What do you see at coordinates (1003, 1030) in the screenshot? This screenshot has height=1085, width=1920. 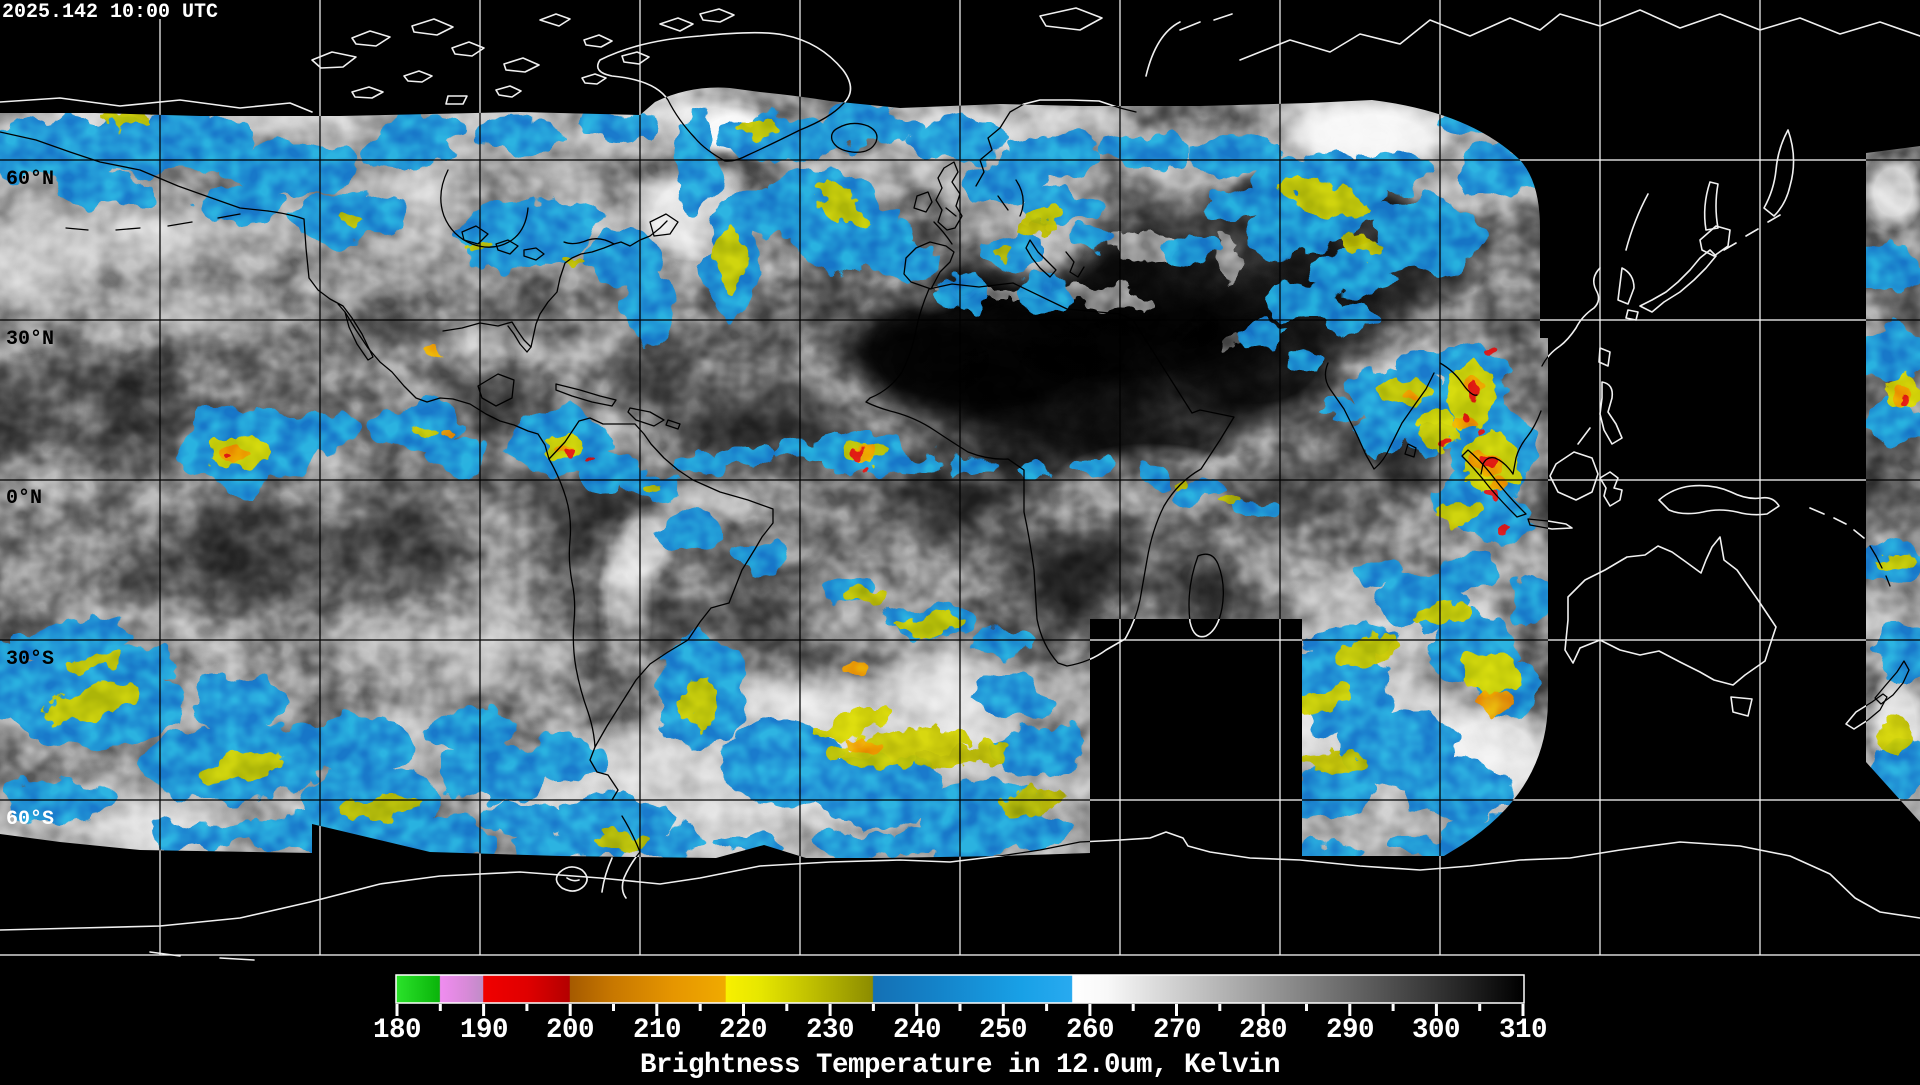 I see `svg-text: 250` at bounding box center [1003, 1030].